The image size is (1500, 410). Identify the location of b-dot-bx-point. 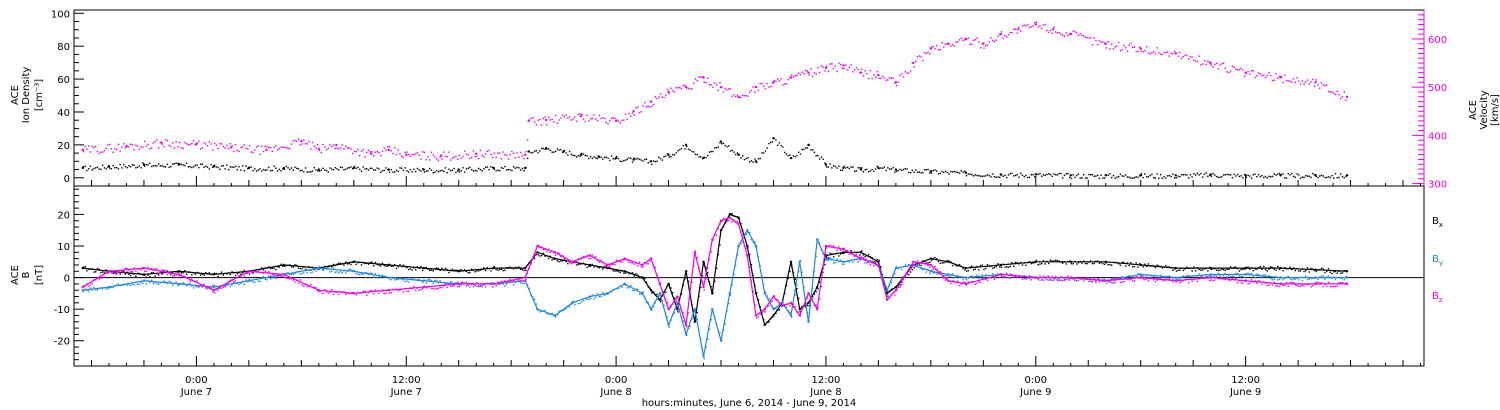
(1140, 265).